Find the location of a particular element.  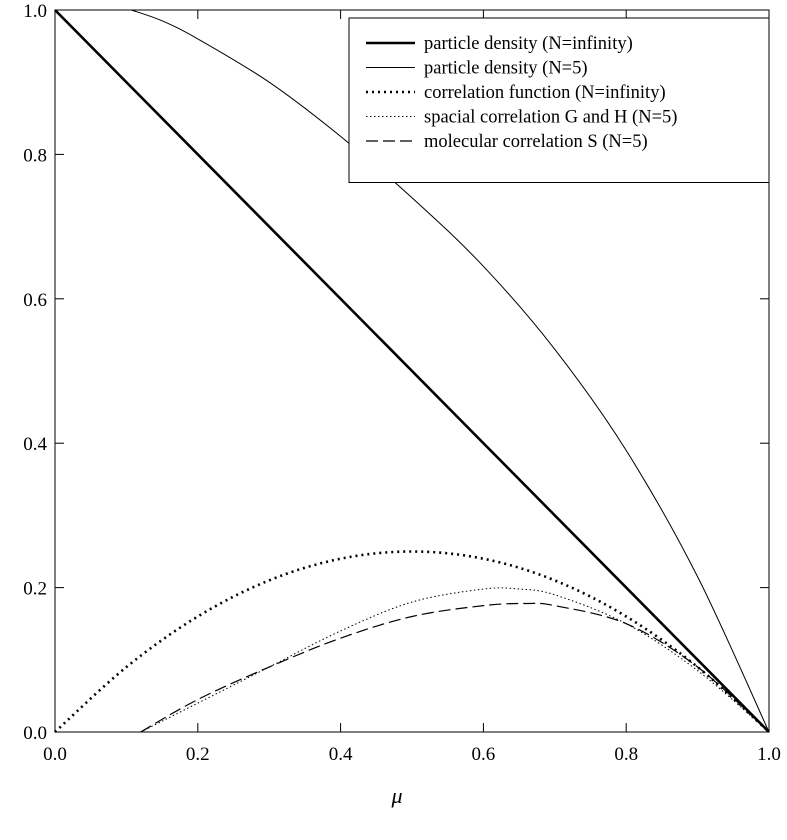

y-tick-label: 0.4 is located at coordinates (35, 444).